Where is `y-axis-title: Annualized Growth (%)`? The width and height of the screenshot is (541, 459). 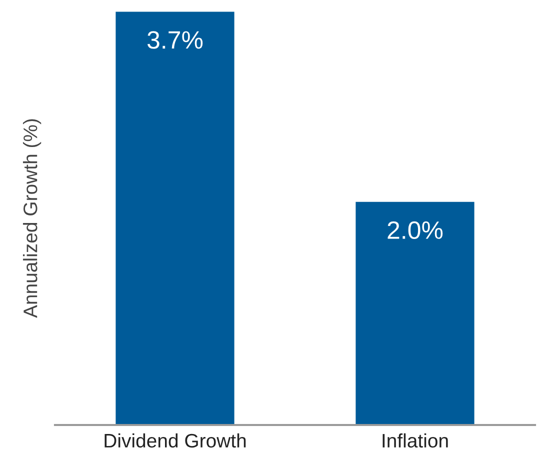
y-axis-title: Annualized Growth (%) is located at coordinates (32, 218).